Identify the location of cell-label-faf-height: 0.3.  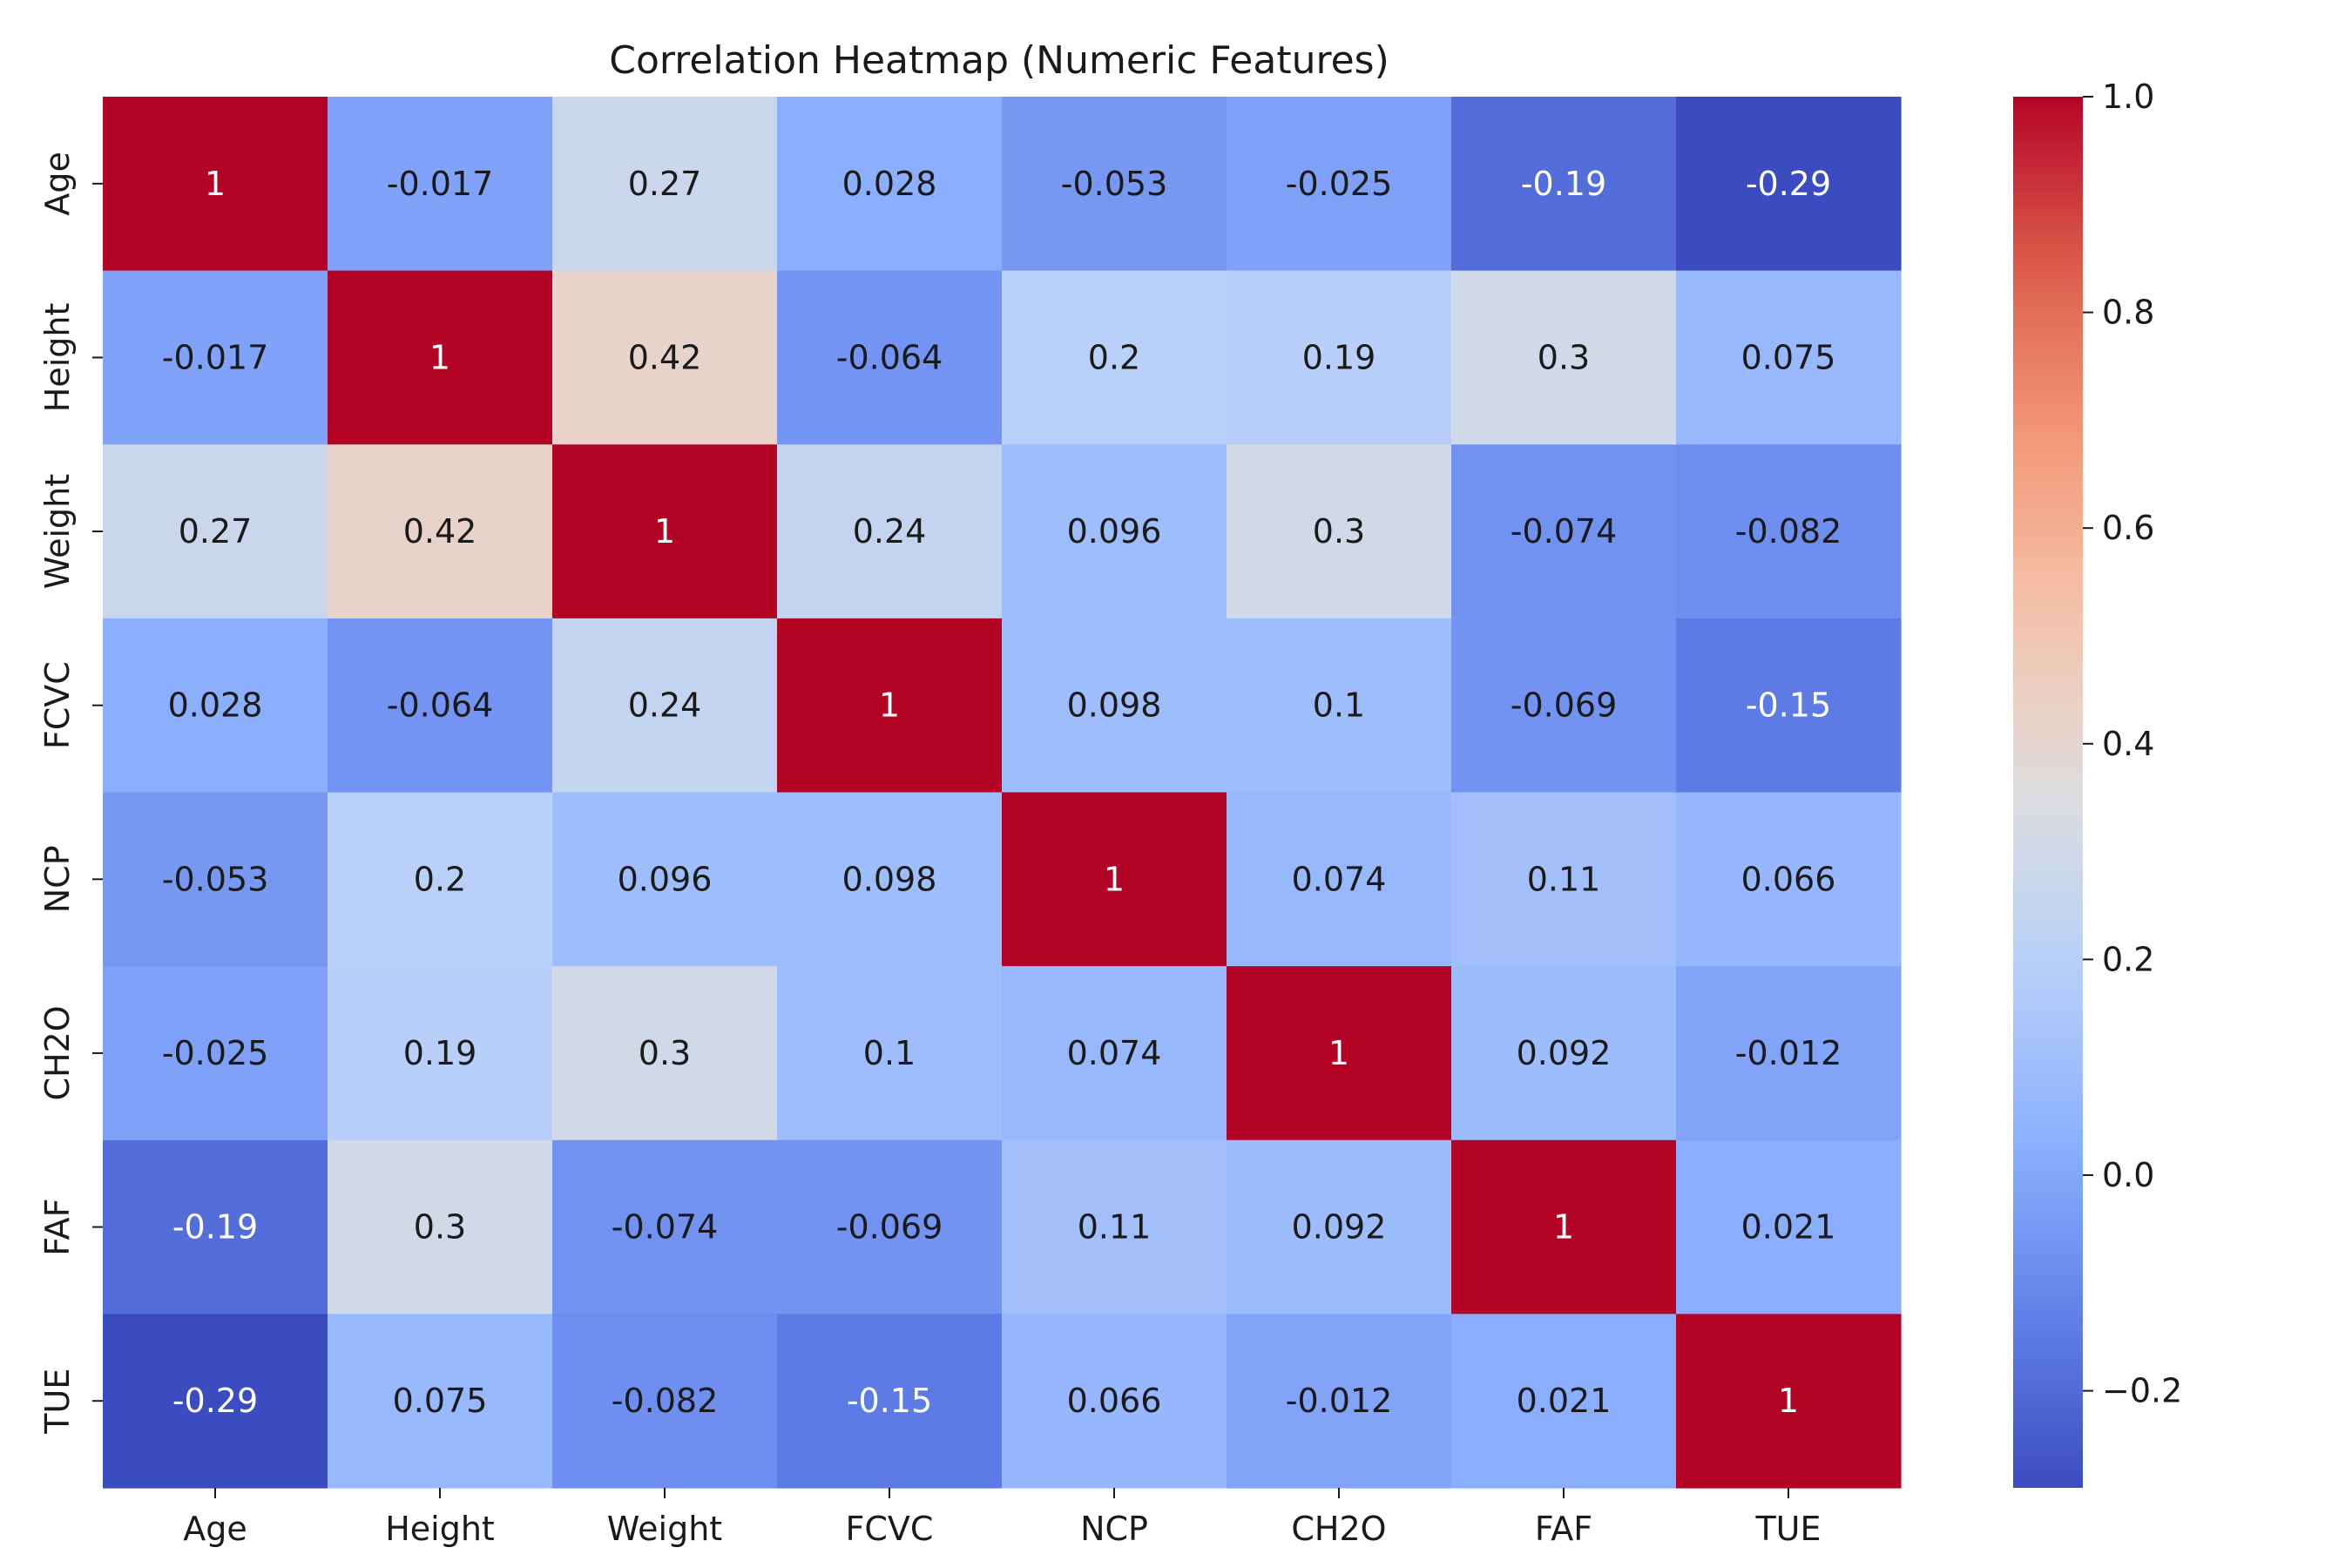
(440, 1227).